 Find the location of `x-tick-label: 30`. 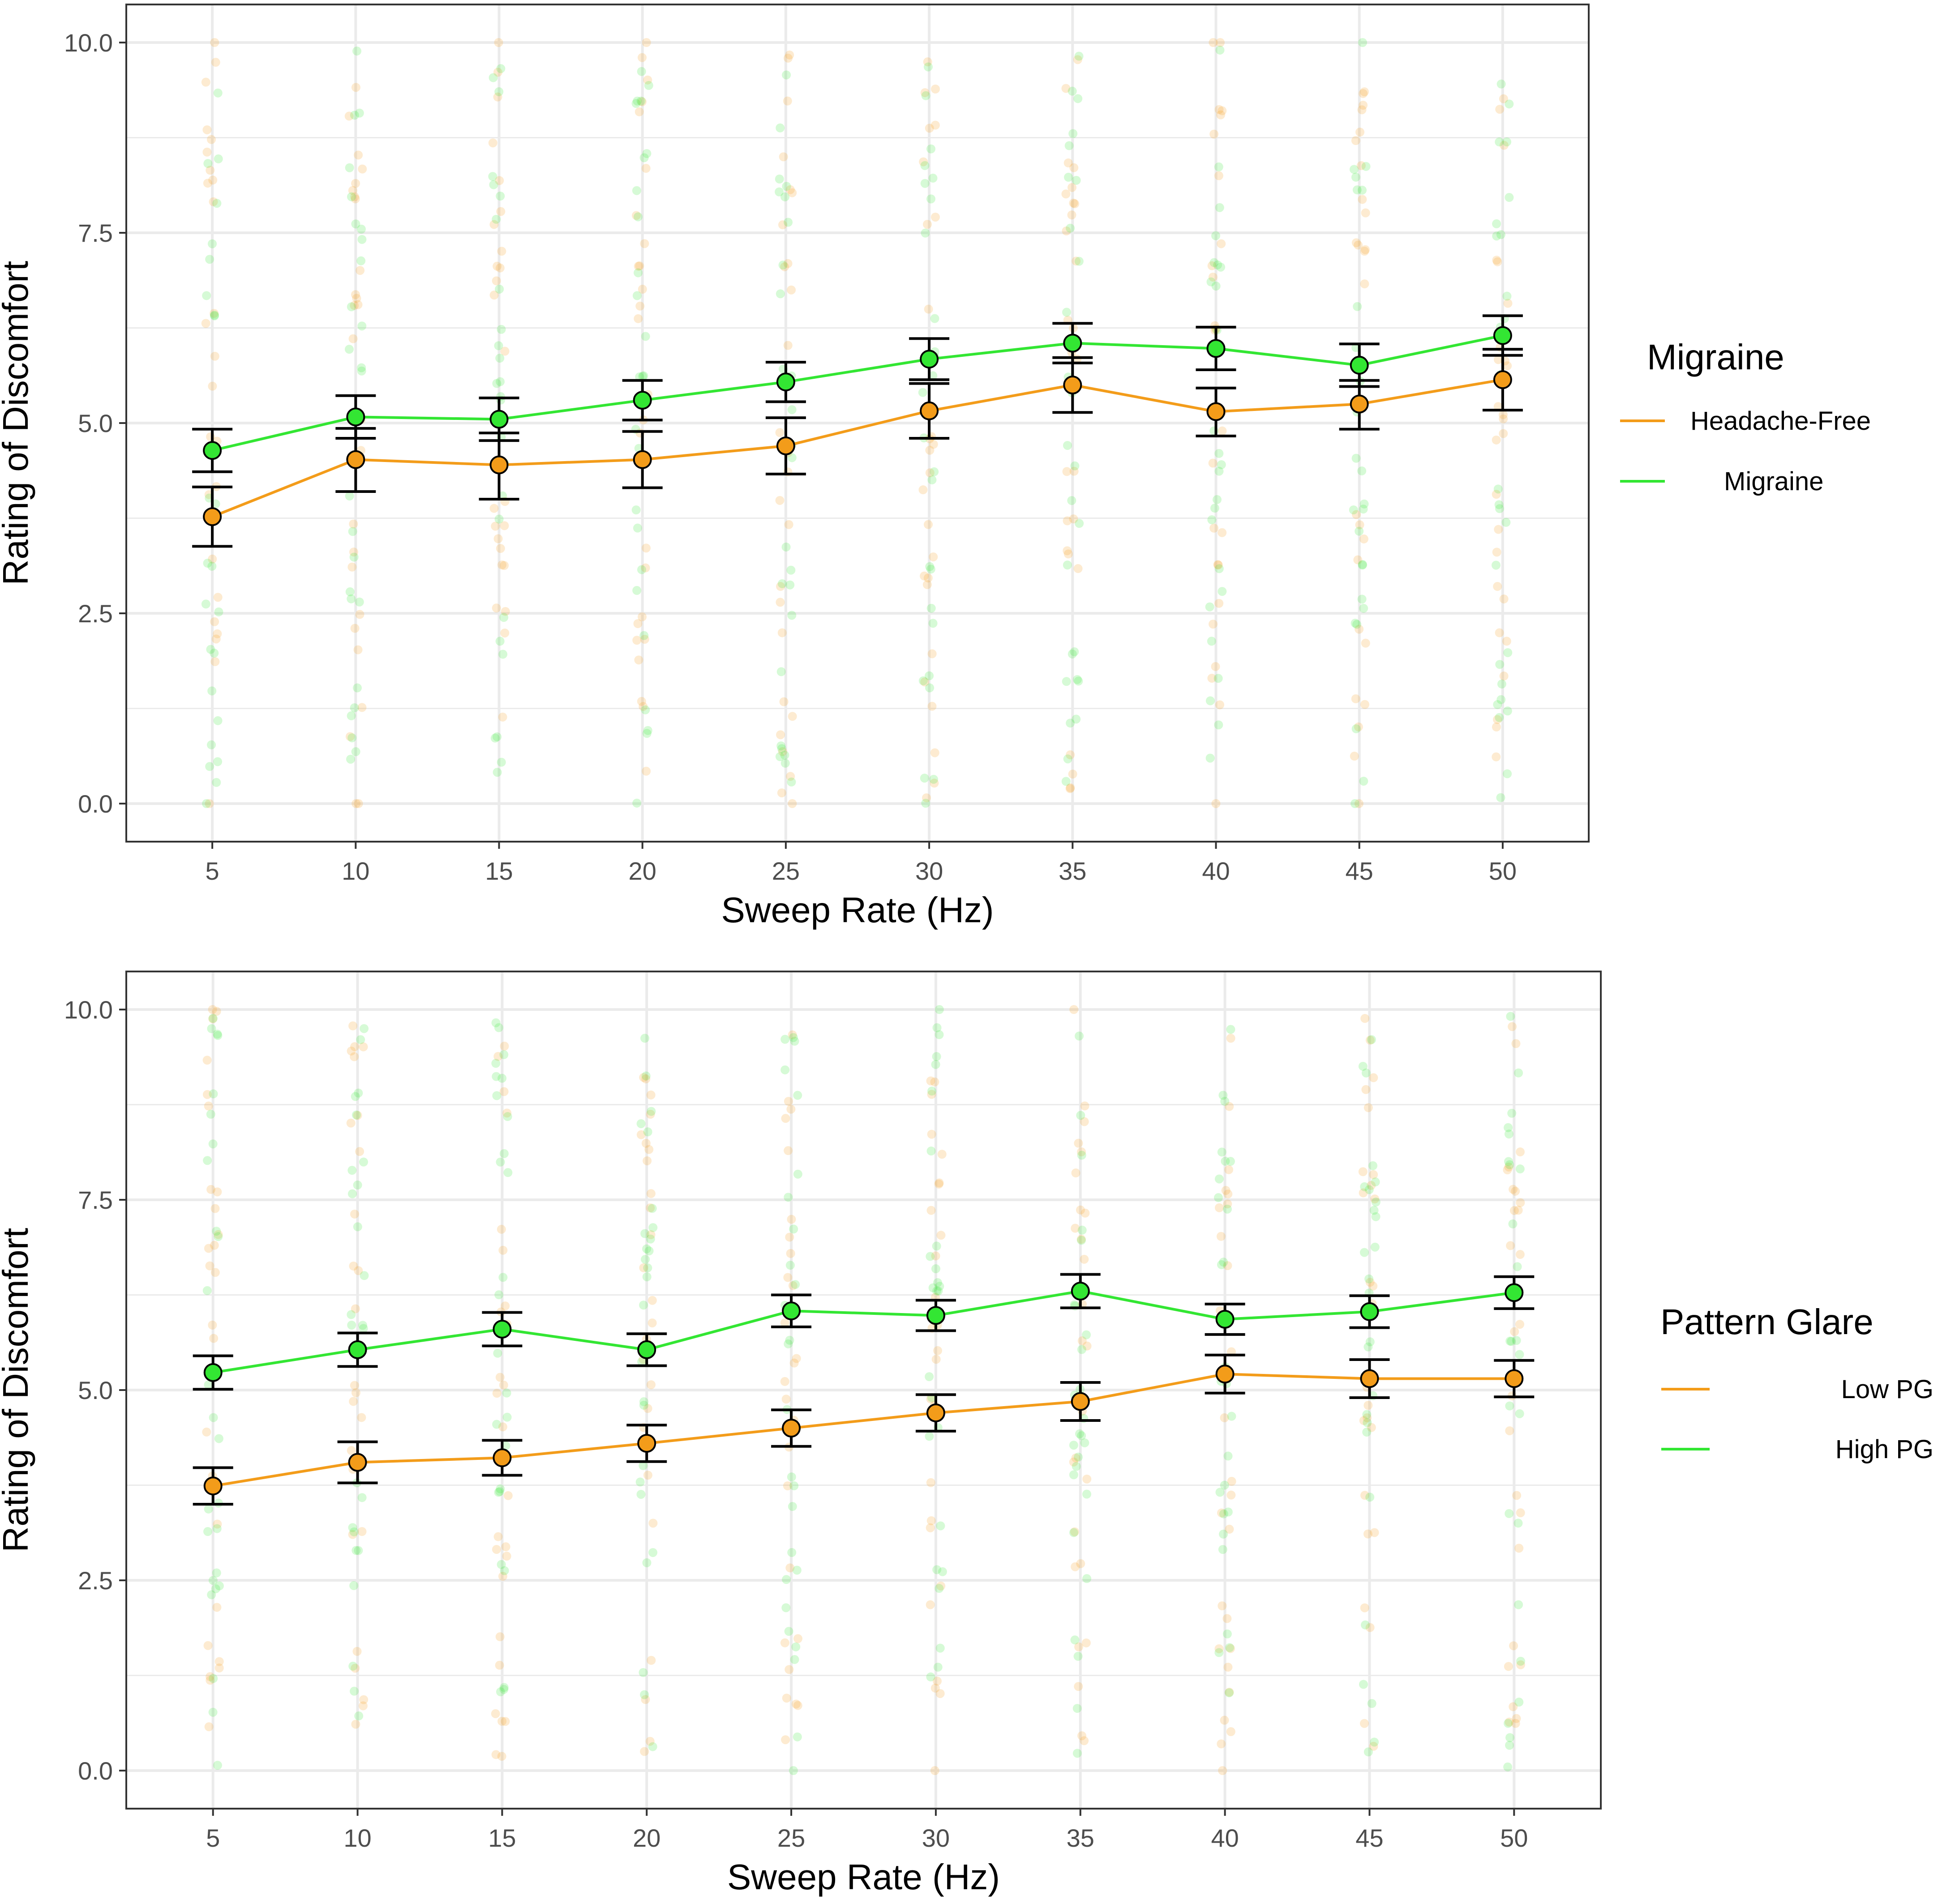

x-tick-label: 30 is located at coordinates (929, 871).